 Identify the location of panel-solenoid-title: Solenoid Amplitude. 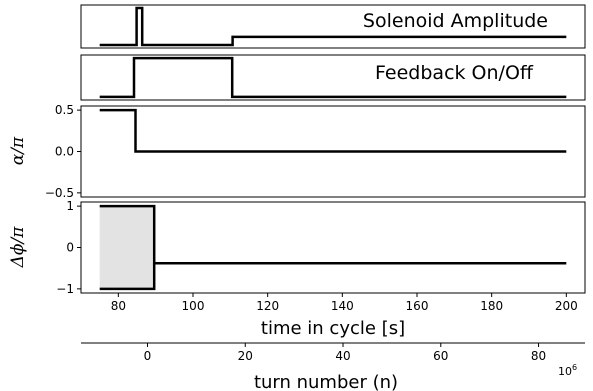
(455, 21).